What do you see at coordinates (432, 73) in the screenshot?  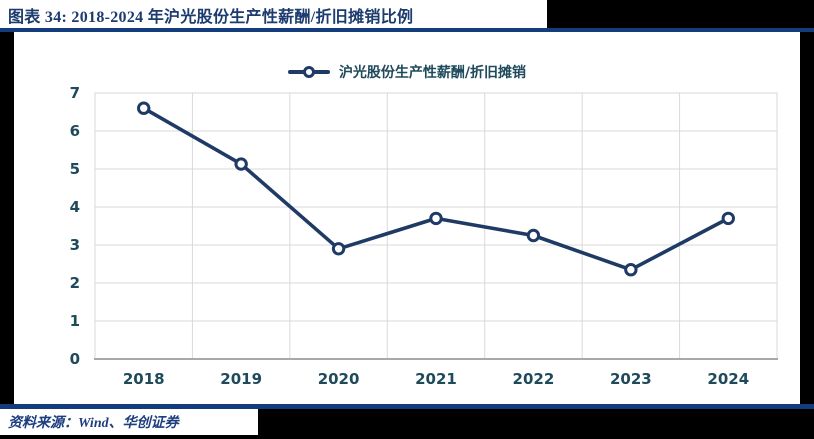 I see `legend-series-label: 沪光股份生产性薪酬/折旧摊销` at bounding box center [432, 73].